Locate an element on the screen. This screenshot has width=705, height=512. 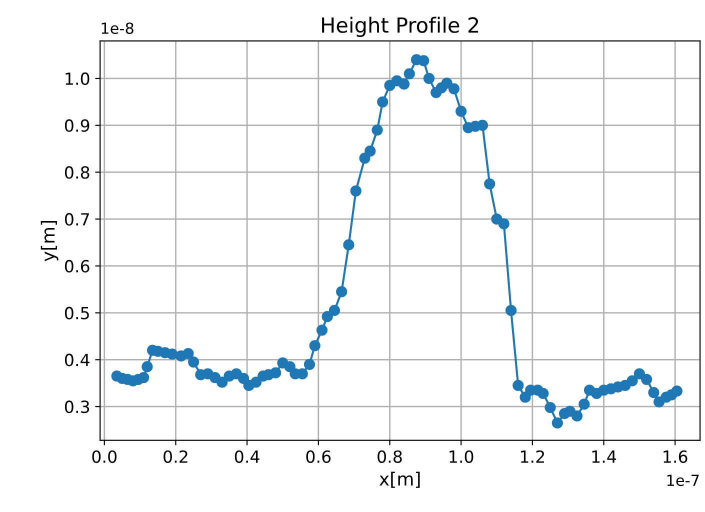
x-tick-label: 0.6 is located at coordinates (318, 456).